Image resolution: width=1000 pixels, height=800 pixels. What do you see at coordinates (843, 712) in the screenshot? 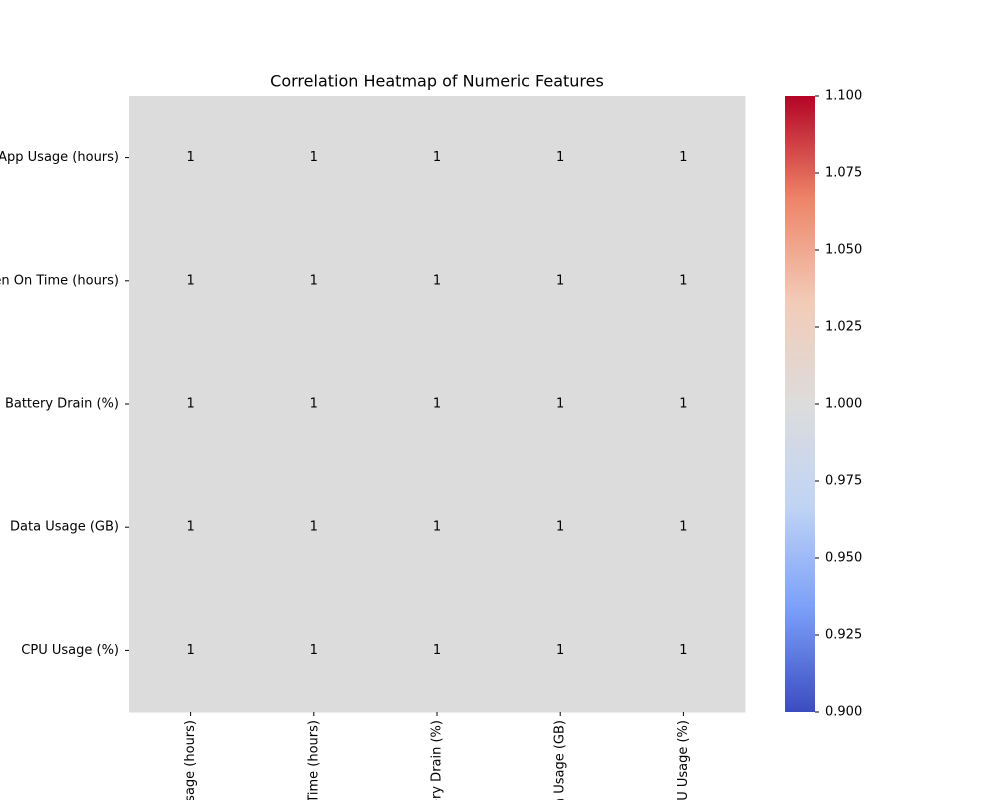
I see `colorbar-tick-label: 0.900` at bounding box center [843, 712].